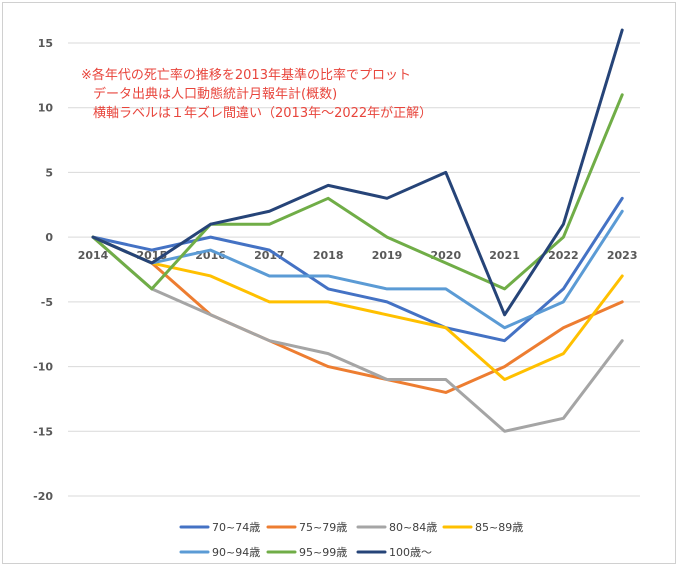 Image resolution: width=680 pixels, height=568 pixels. Describe the element at coordinates (413, 527) in the screenshot. I see `legend-label: 80~84歳` at that location.